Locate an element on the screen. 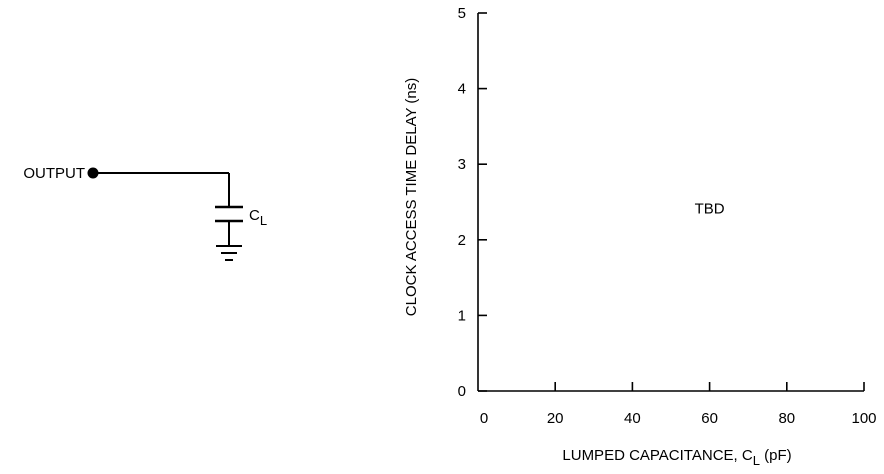 The image size is (884, 474). x-tick-label: 0 is located at coordinates (484, 418).